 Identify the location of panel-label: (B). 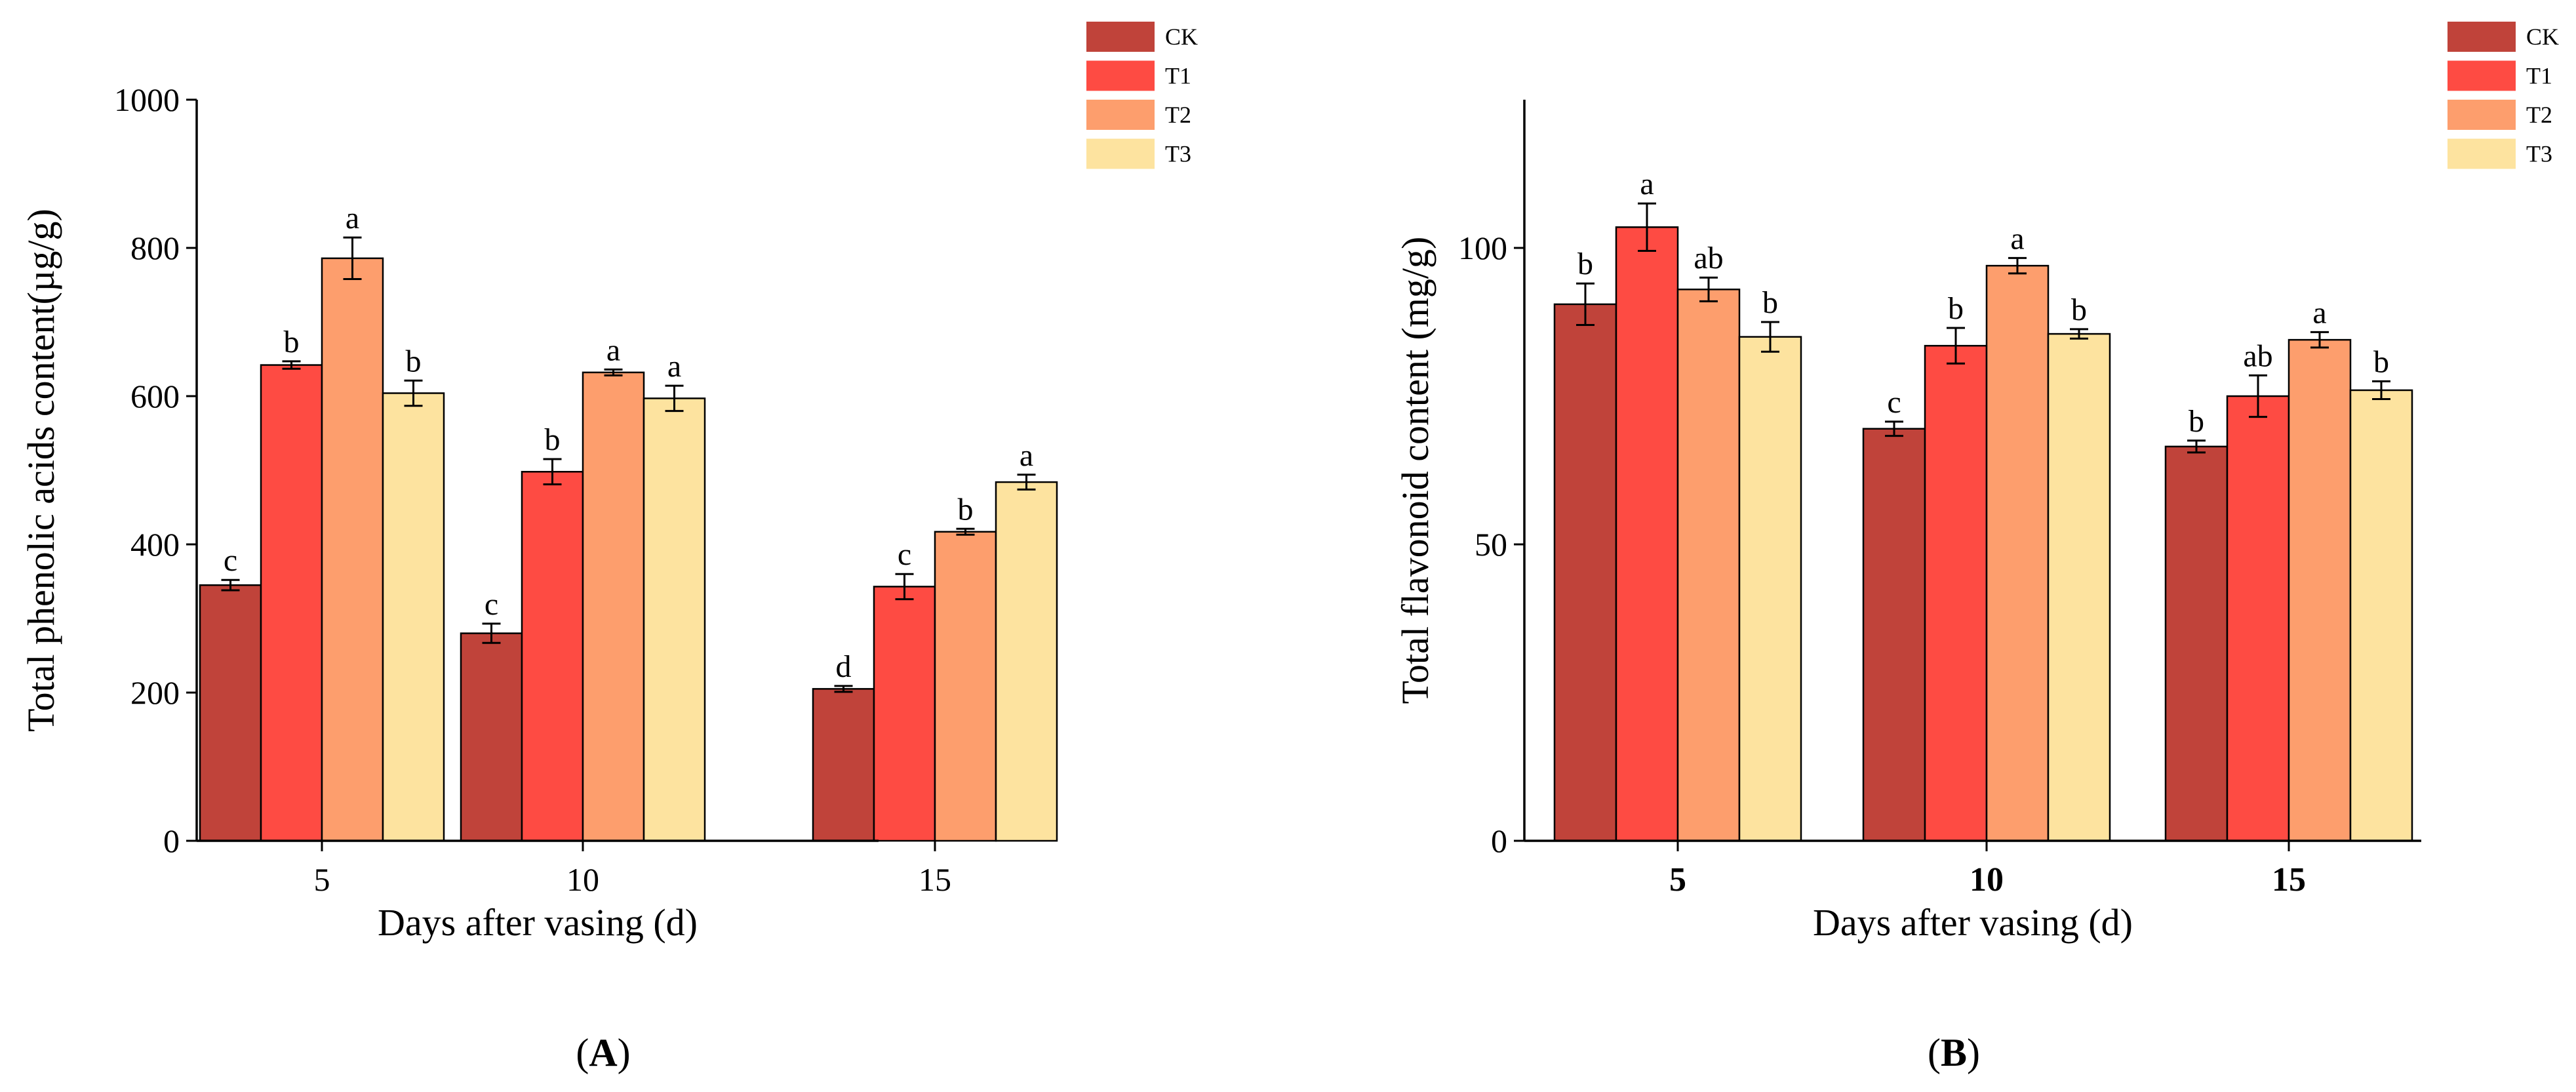
(1954, 1052).